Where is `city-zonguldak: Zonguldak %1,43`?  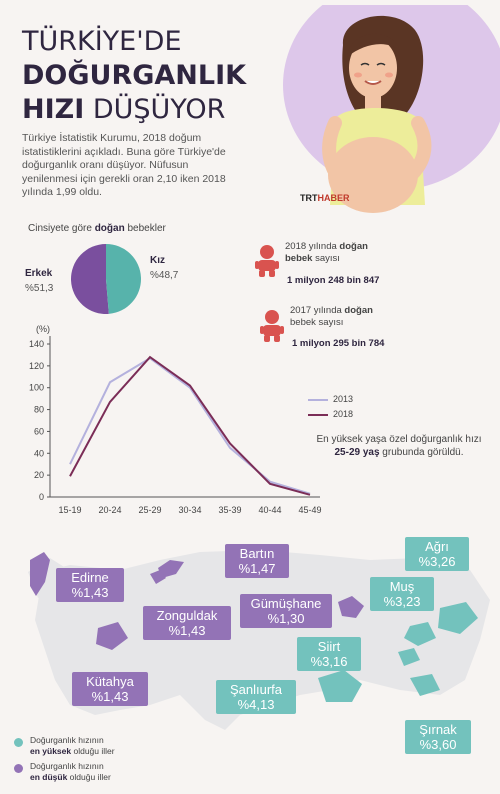 city-zonguldak: Zonguldak %1,43 is located at coordinates (187, 623).